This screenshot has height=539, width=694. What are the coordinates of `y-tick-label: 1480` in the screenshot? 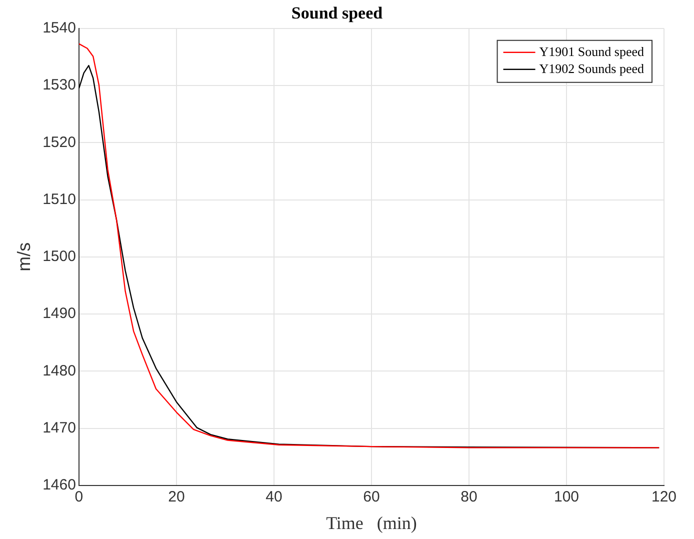 It's located at (59, 371).